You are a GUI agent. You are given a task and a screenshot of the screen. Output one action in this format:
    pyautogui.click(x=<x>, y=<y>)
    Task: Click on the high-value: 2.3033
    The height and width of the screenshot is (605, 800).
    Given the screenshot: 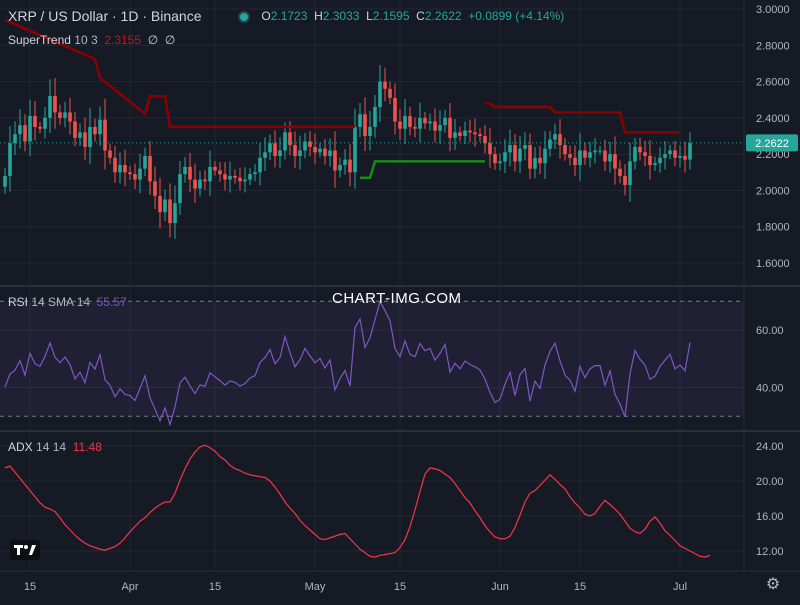 What is the action you would take?
    pyautogui.click(x=341, y=16)
    